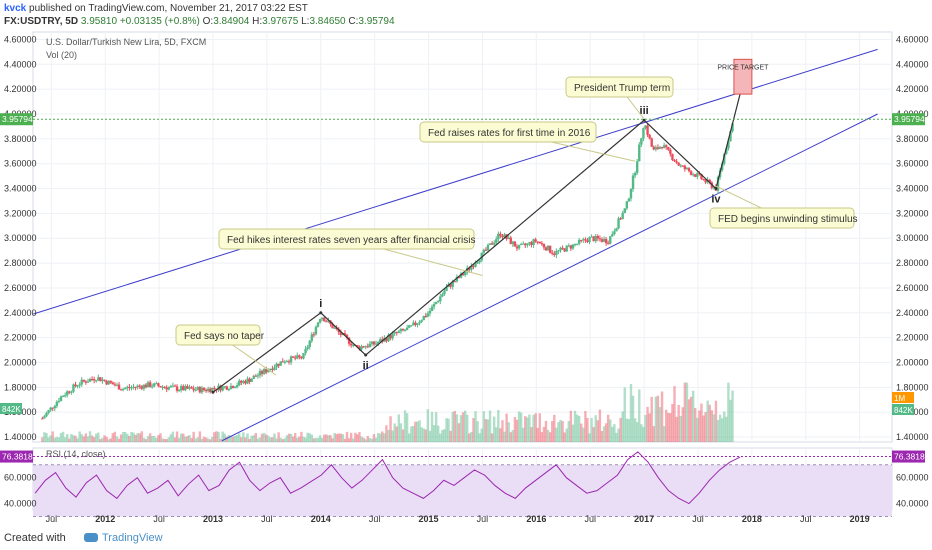 Image resolution: width=932 pixels, height=550 pixels. I want to click on volume-bars, so click(387, 412).